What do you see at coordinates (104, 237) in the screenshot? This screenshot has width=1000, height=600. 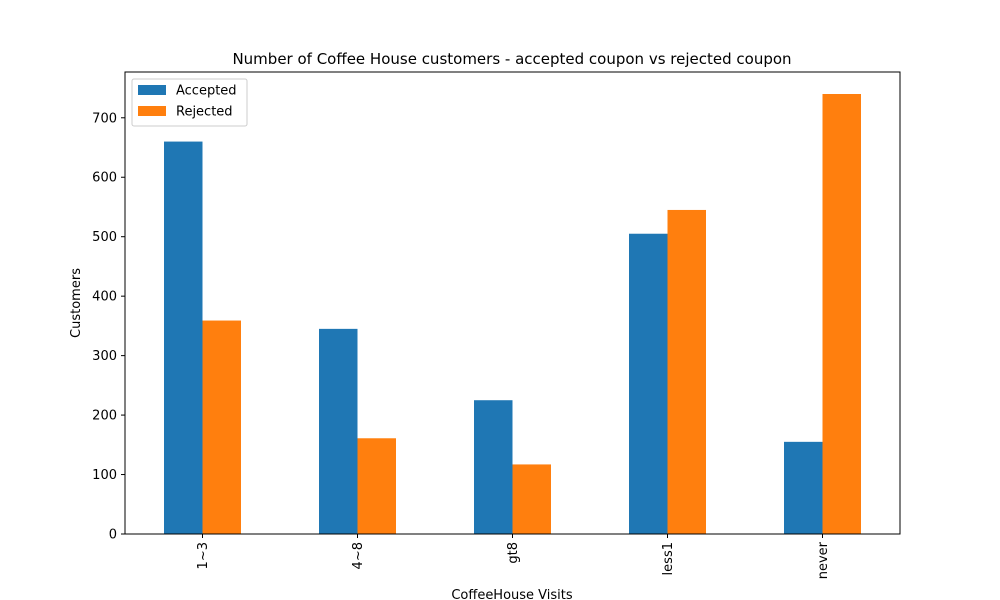 I see `y-tick-label: 500` at bounding box center [104, 237].